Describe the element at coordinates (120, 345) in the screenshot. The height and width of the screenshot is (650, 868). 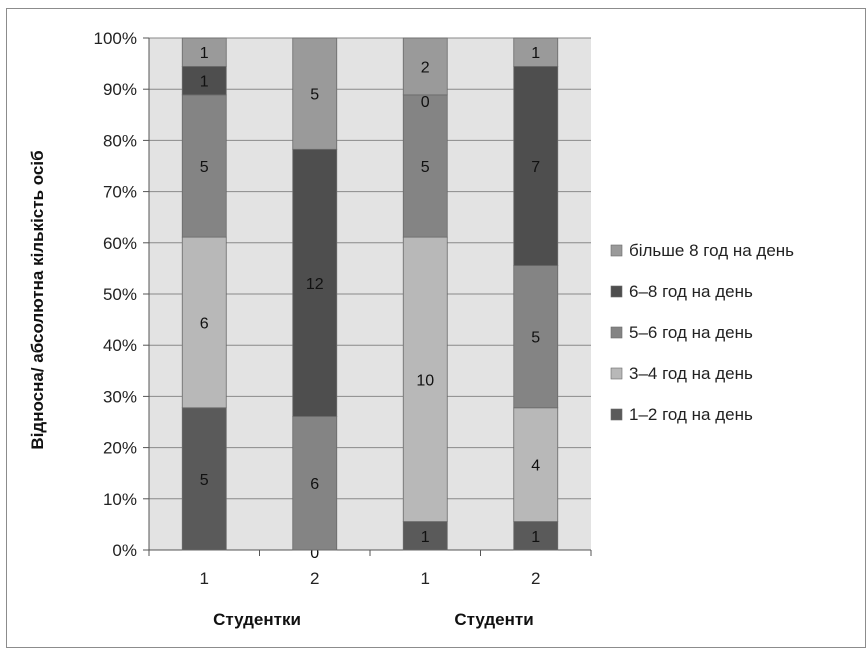
I see `y-tick-label: 40%` at that location.